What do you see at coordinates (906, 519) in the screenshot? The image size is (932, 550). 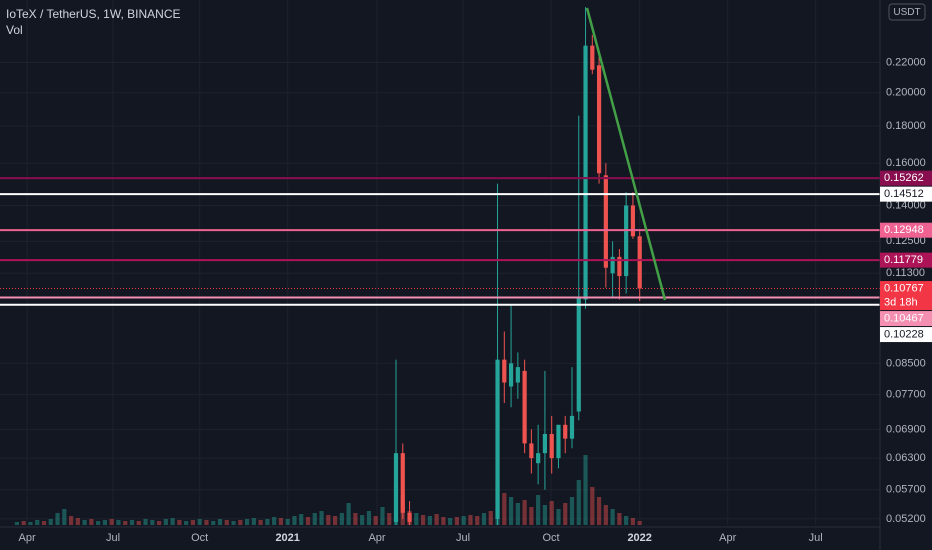 I see `y-tick-label: 0.05200` at bounding box center [906, 519].